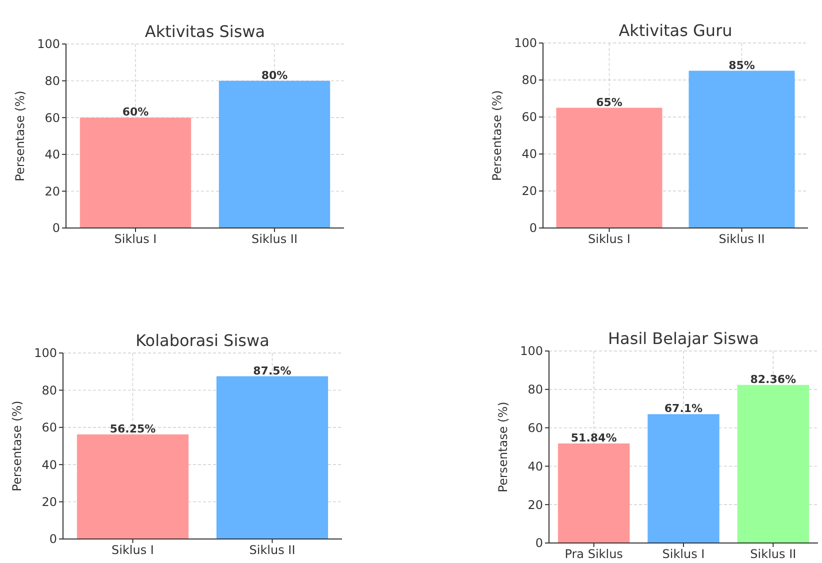  What do you see at coordinates (609, 102) in the screenshot?
I see `data-label: 65%` at bounding box center [609, 102].